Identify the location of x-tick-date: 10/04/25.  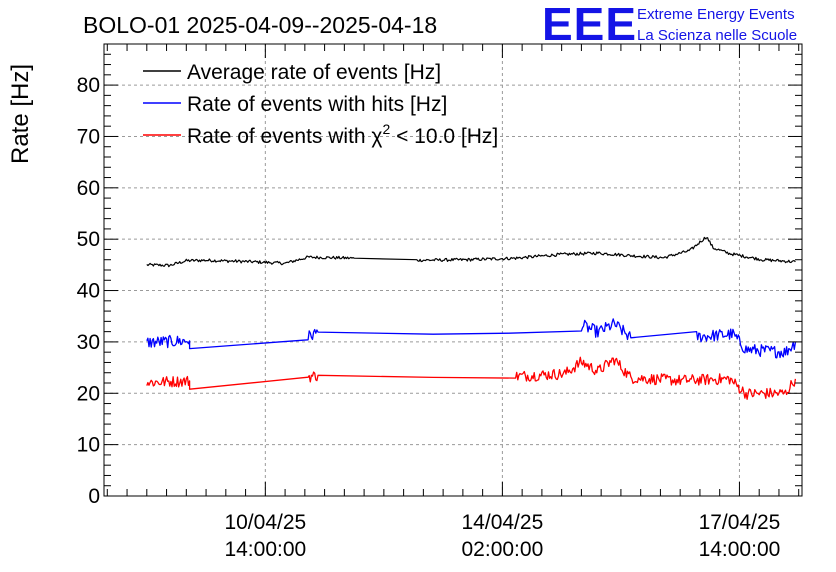
(265, 522).